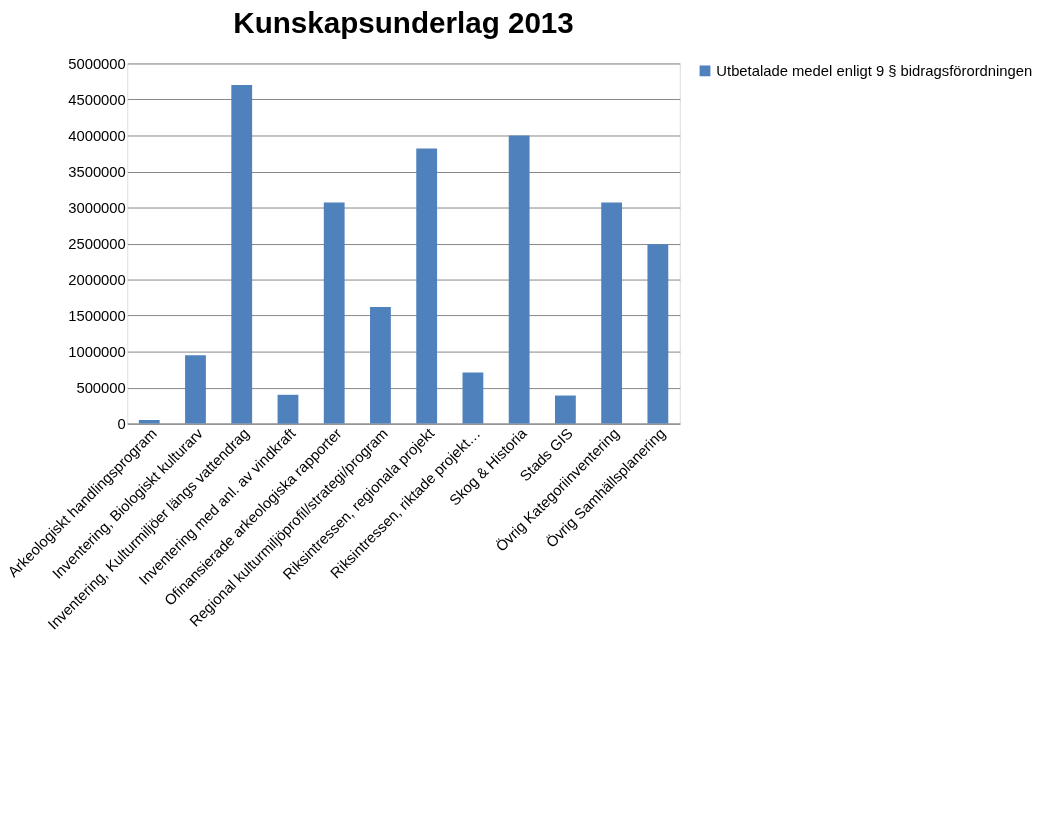  What do you see at coordinates (97, 243) in the screenshot?
I see `y-tick-label: 2500000` at bounding box center [97, 243].